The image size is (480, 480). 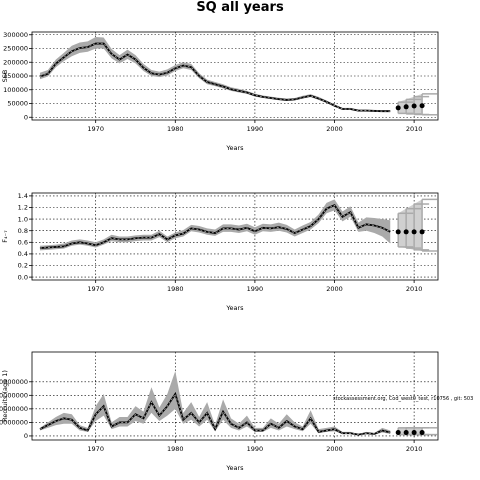 I want to click on y-axis-label: SSB, so click(x=5, y=76).